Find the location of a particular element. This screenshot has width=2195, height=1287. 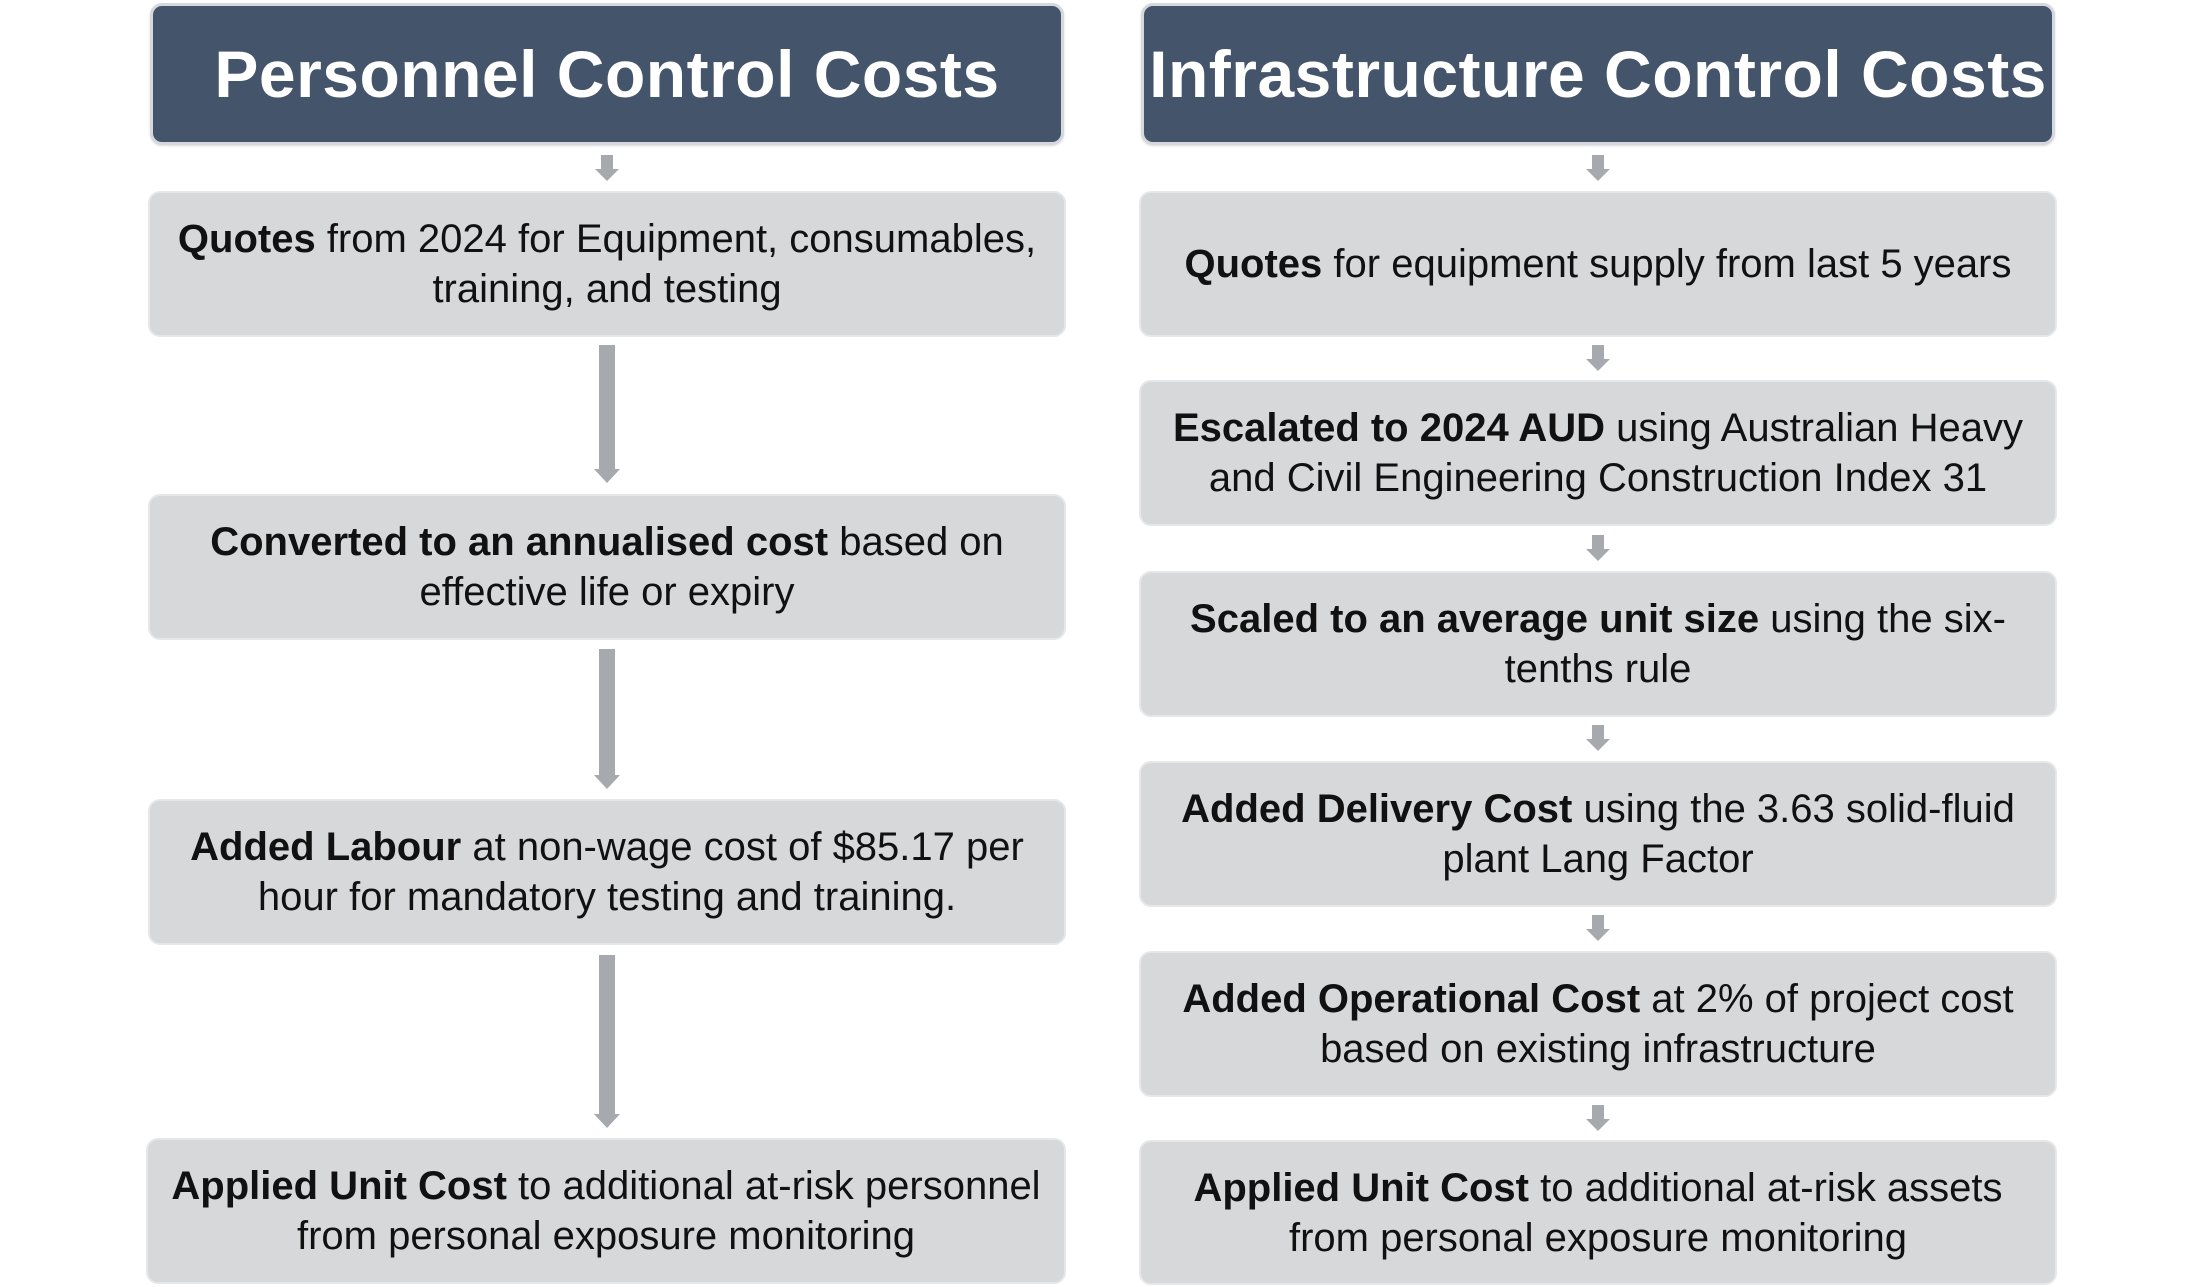

step-text: for equipment supply from last 5 years is located at coordinates (1667, 264).